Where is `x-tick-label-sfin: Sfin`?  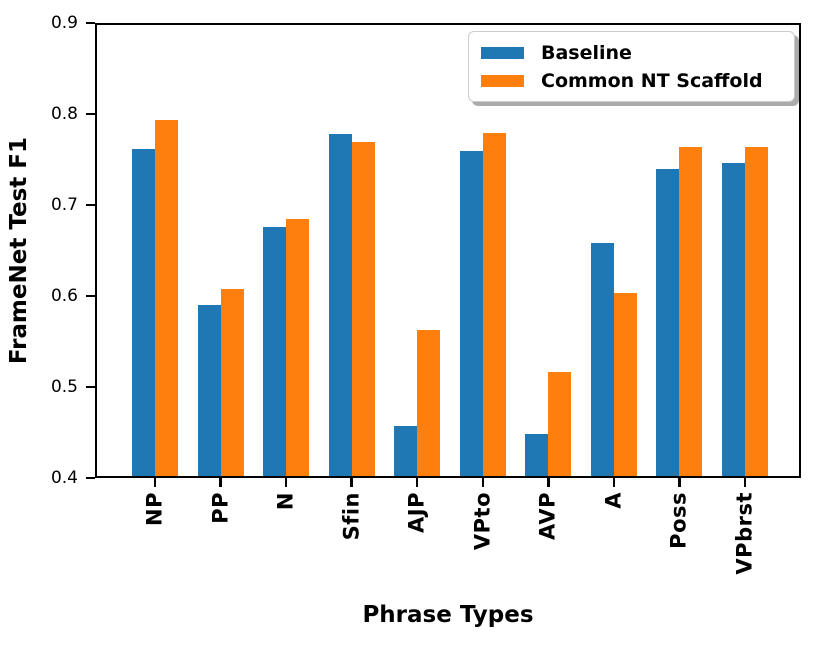
x-tick-label-sfin: Sfin is located at coordinates (351, 516).